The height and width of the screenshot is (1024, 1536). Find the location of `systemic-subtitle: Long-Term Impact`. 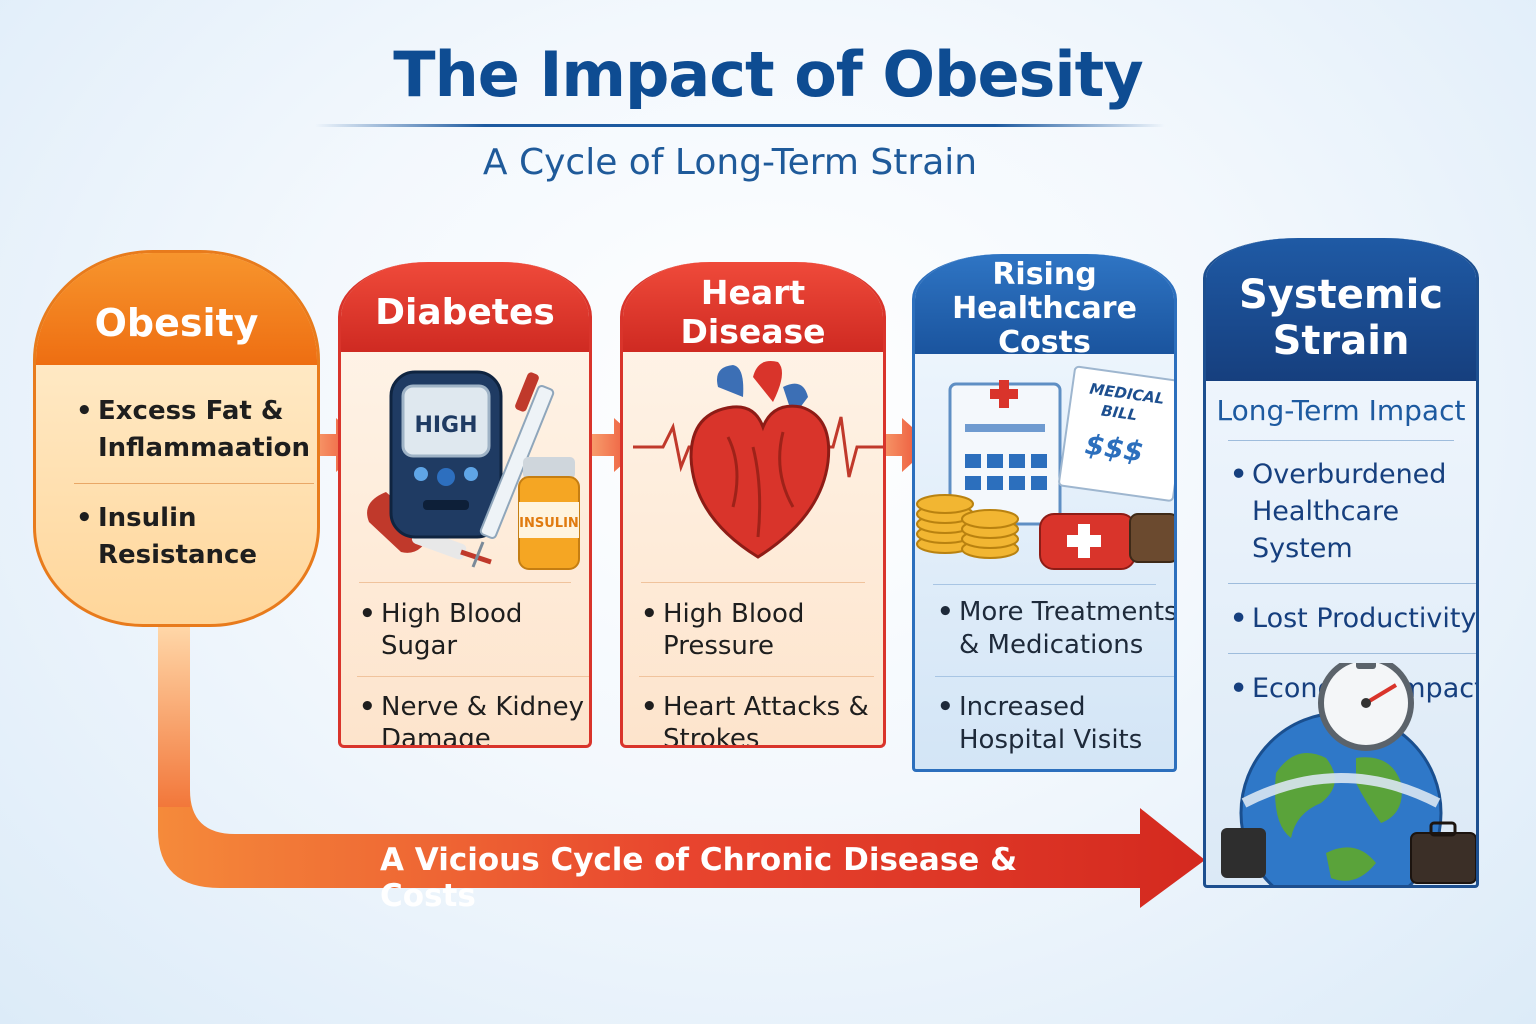

systemic-subtitle: Long-Term Impact is located at coordinates (1341, 410).